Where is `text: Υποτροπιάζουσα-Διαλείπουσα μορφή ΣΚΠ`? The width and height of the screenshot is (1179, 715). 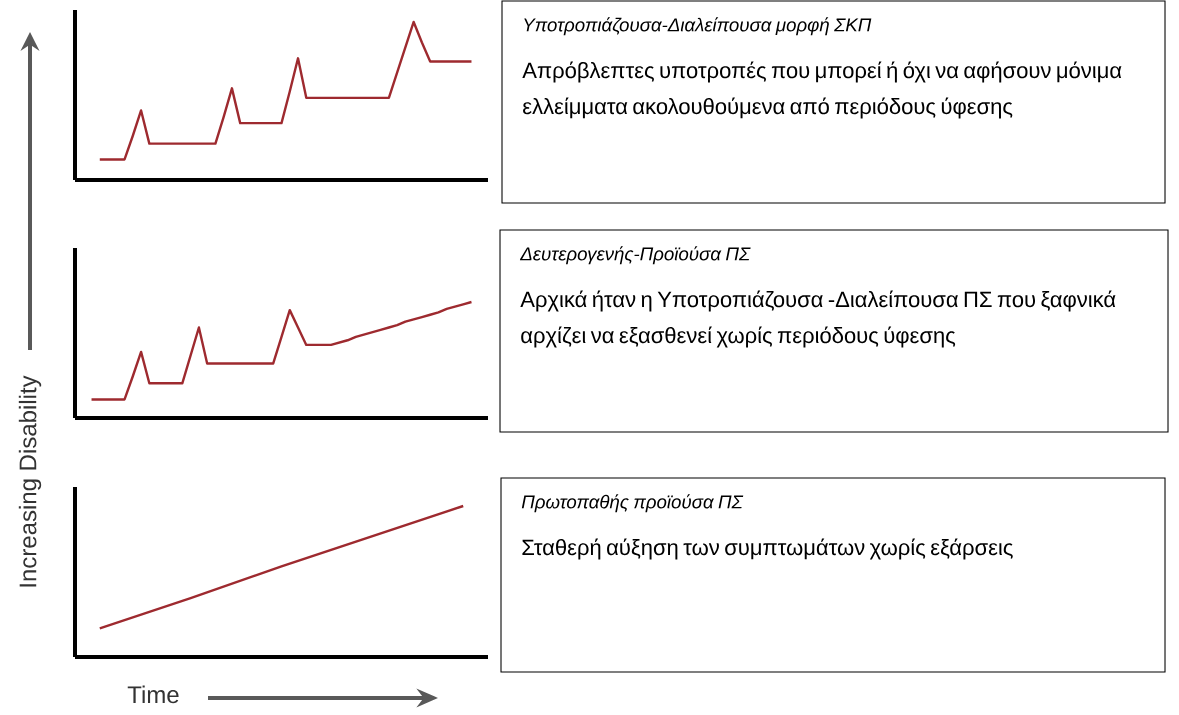 text: Υποτροπιάζουσα-Διαλείπουσα μορφή ΣΚΠ is located at coordinates (698, 26).